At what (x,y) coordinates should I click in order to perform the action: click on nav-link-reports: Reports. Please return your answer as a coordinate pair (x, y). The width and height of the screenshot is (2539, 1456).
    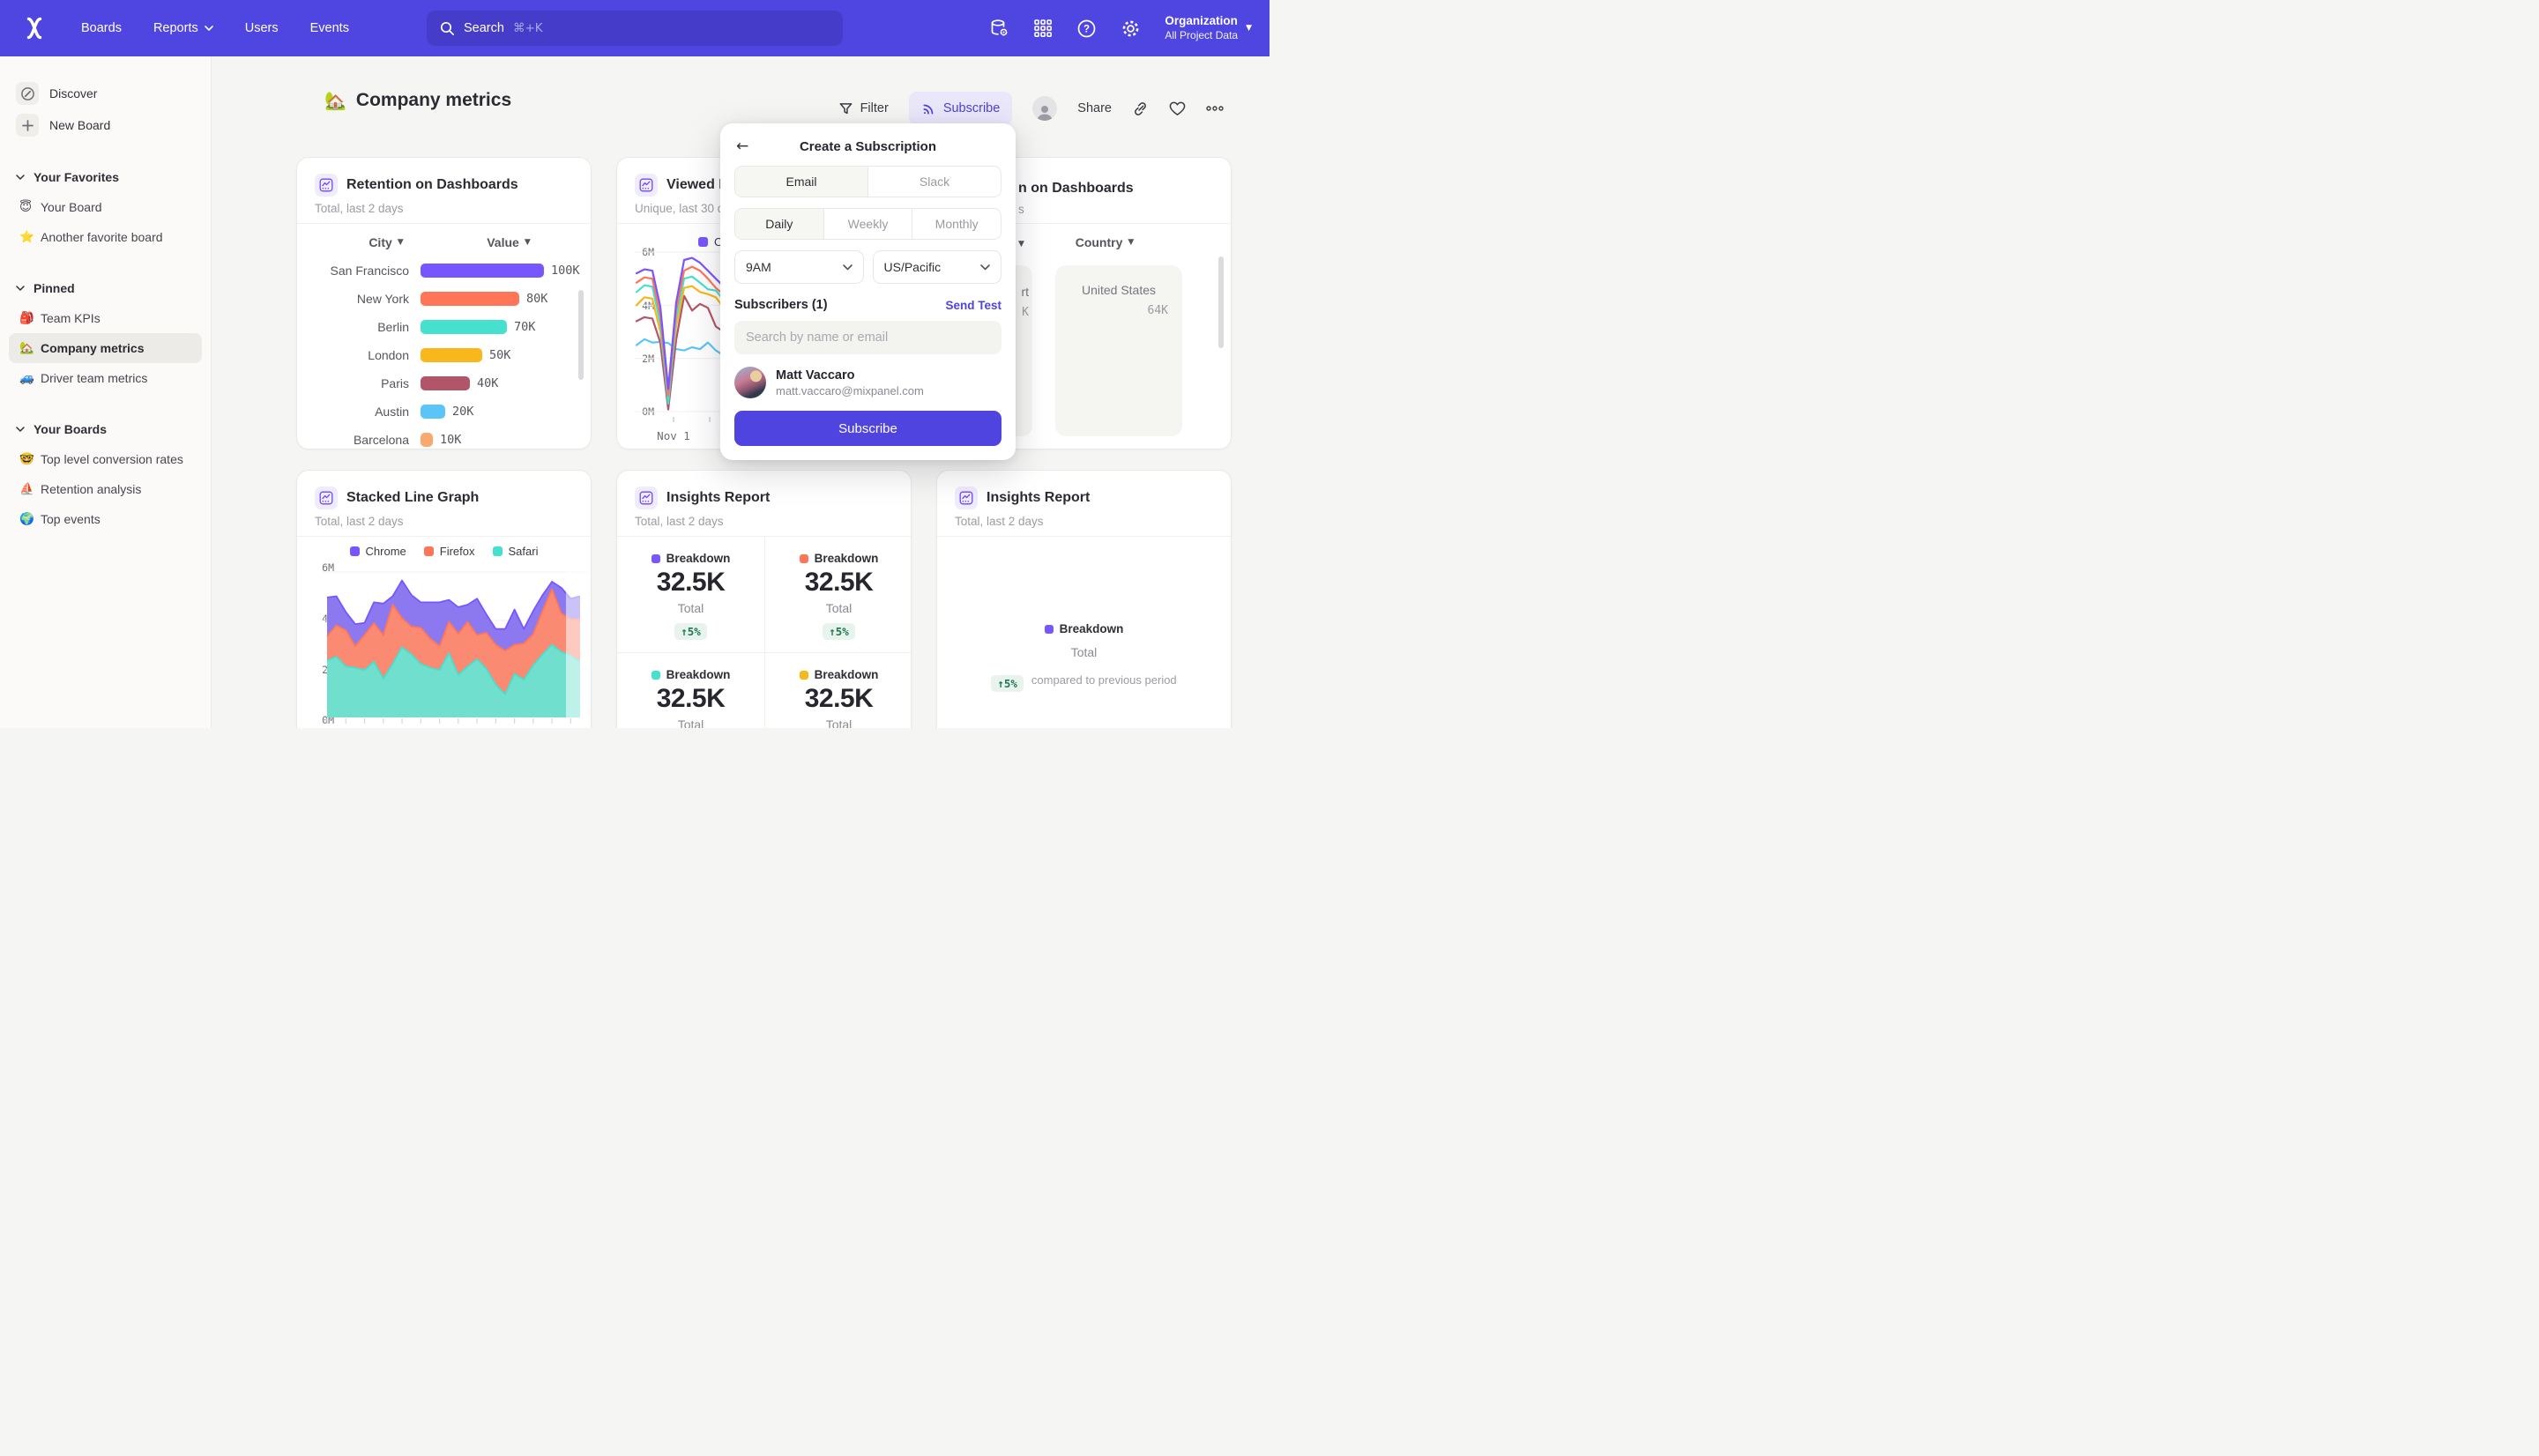
    Looking at the image, I should click on (183, 28).